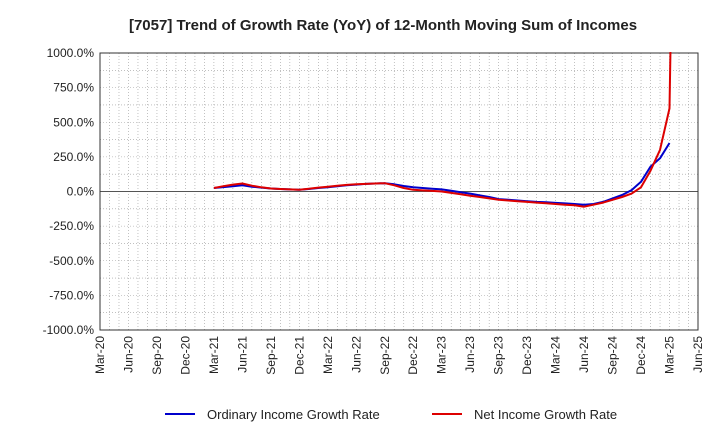 Image resolution: width=720 pixels, height=440 pixels. I want to click on y-tick-label: 500.0%, so click(73, 122).